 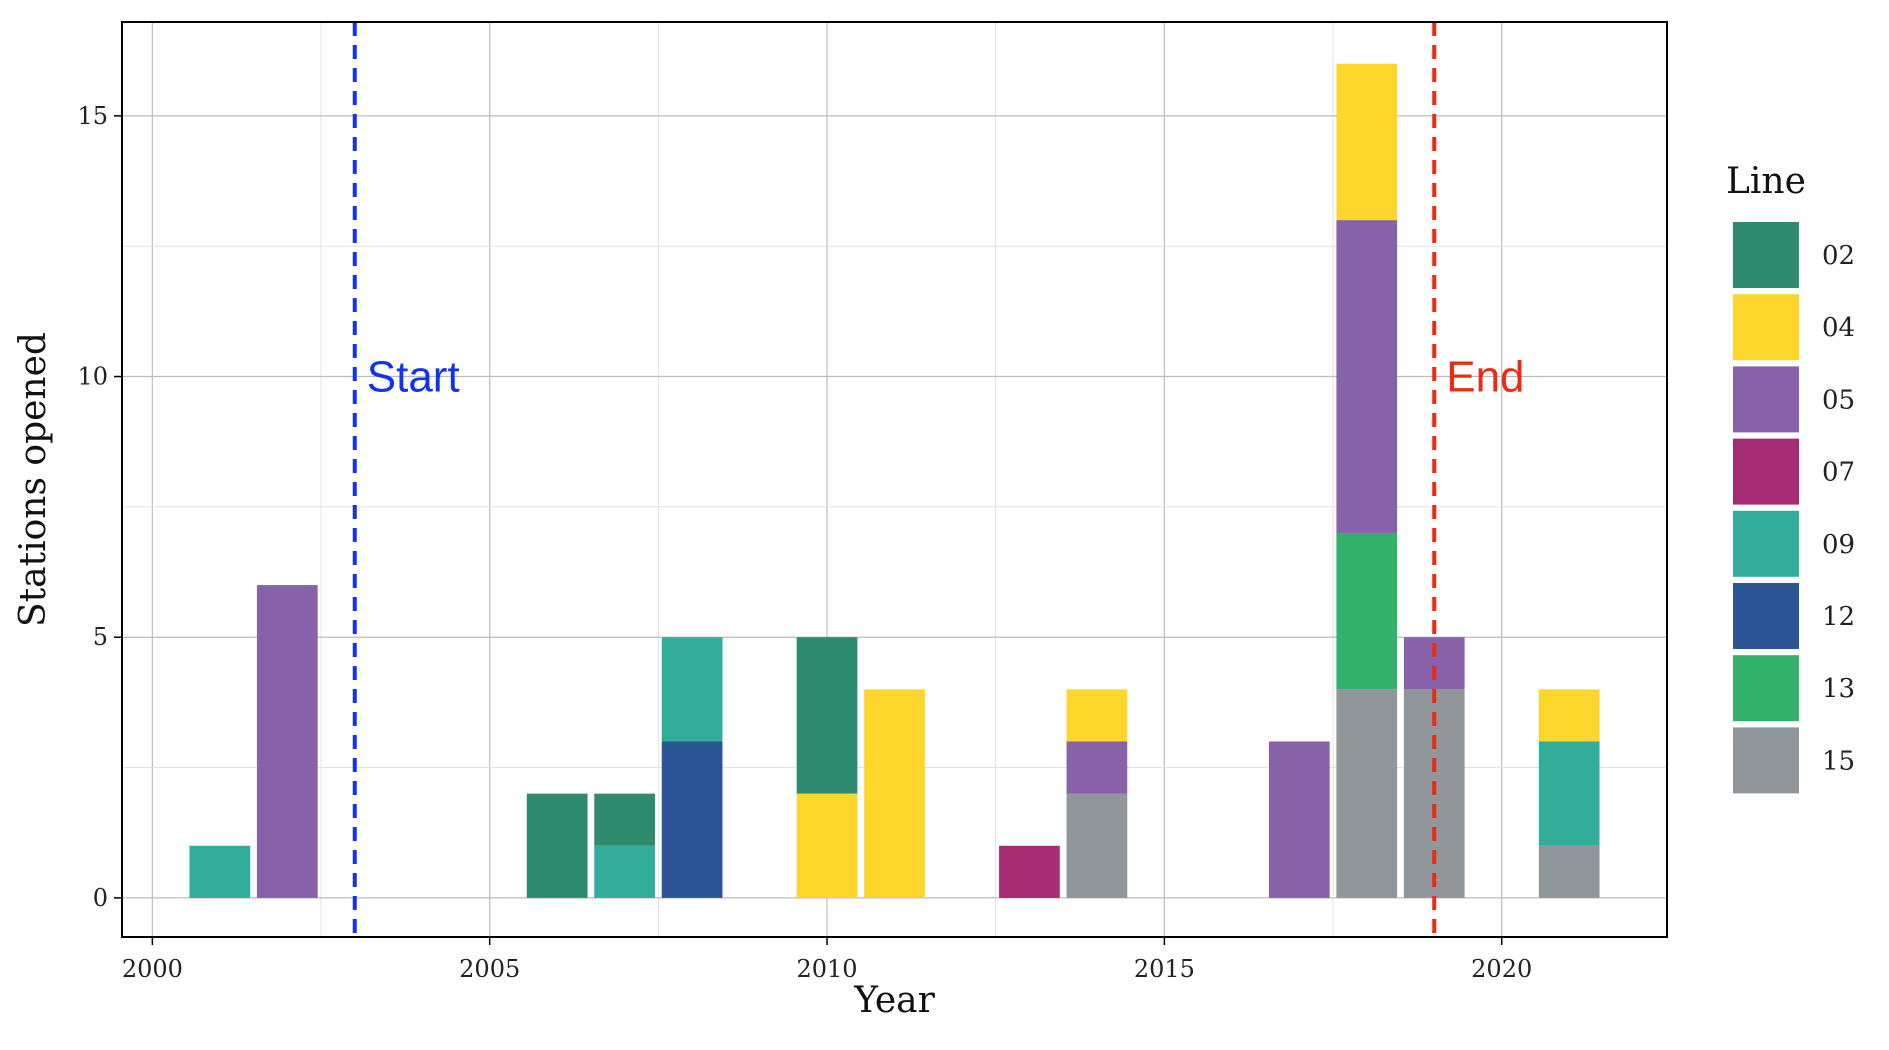 I want to click on x-tick-label: 2005, so click(x=489, y=969).